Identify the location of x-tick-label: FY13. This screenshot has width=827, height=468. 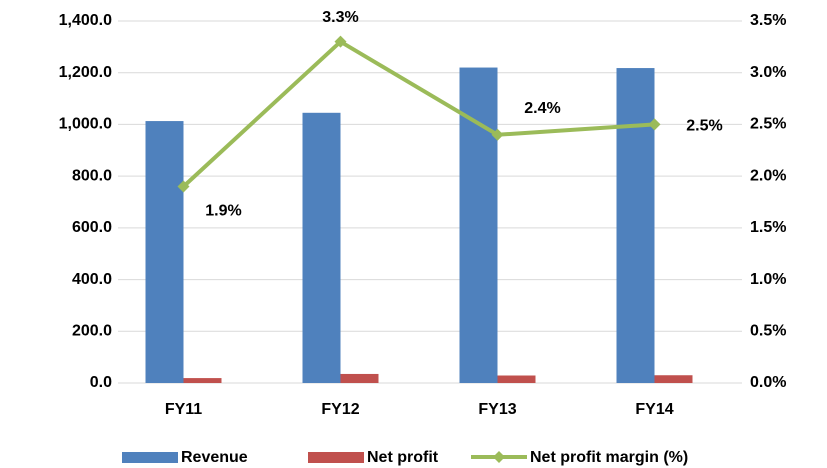
(497, 409).